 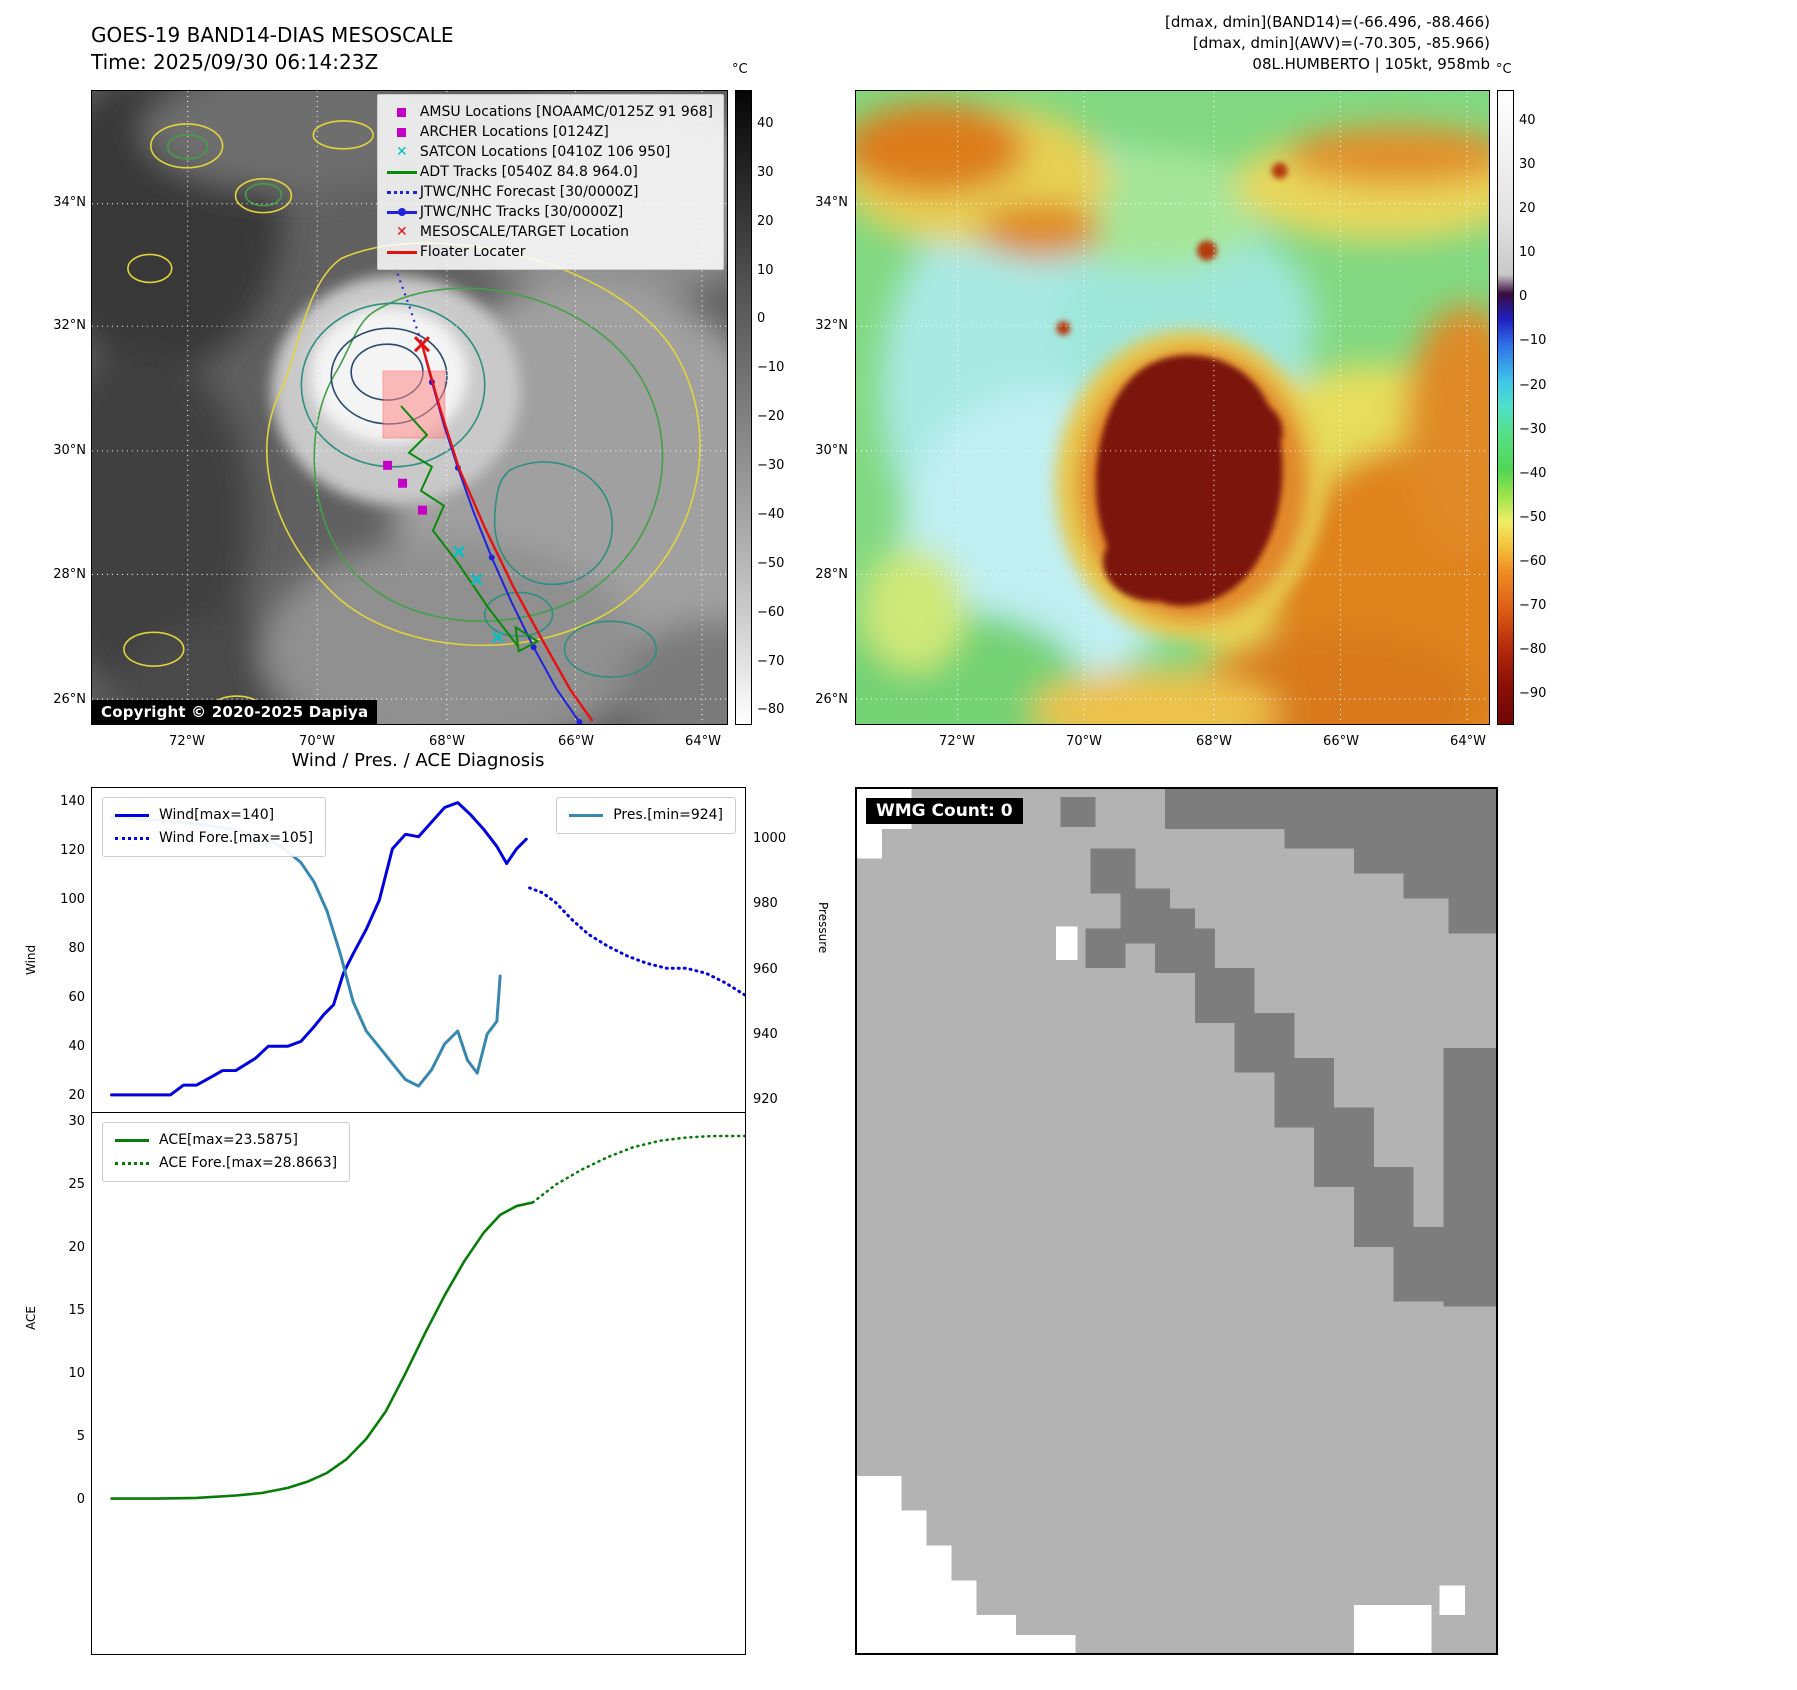 I want to click on legend-row: JTWC/NHC Tracks [30/0000Z], so click(x=548, y=212).